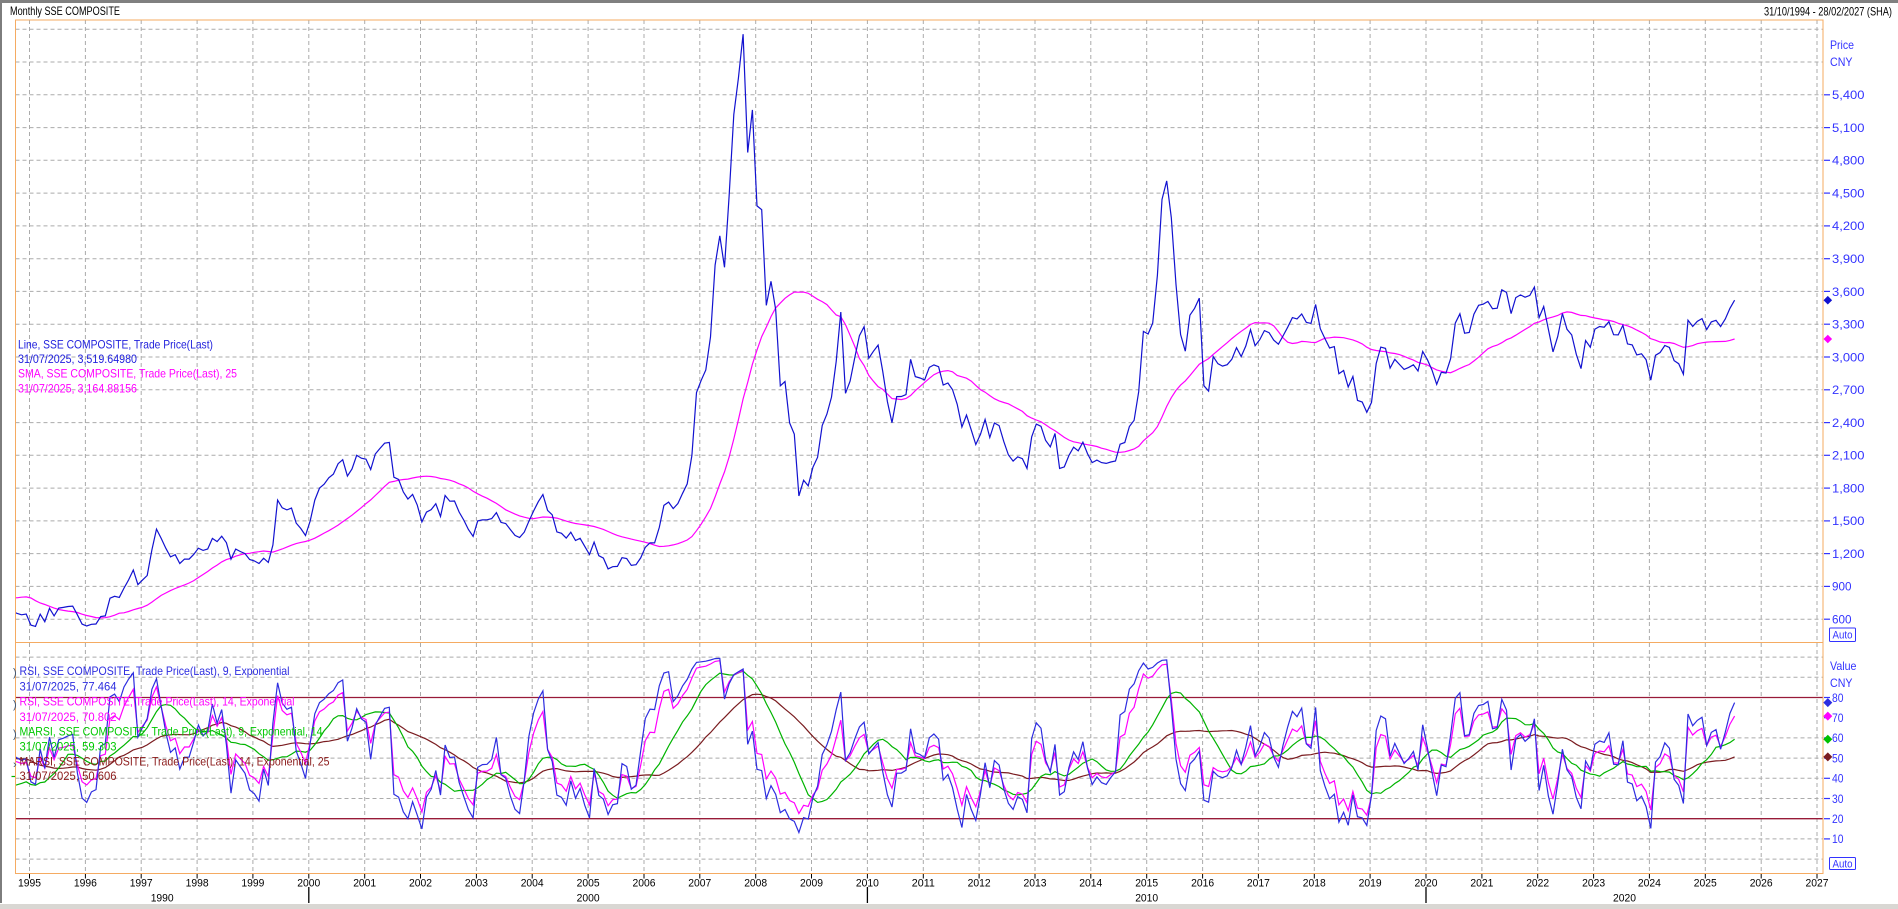 This screenshot has height=909, width=1898. Describe the element at coordinates (1537, 884) in the screenshot. I see `svg-text: 2022` at that location.